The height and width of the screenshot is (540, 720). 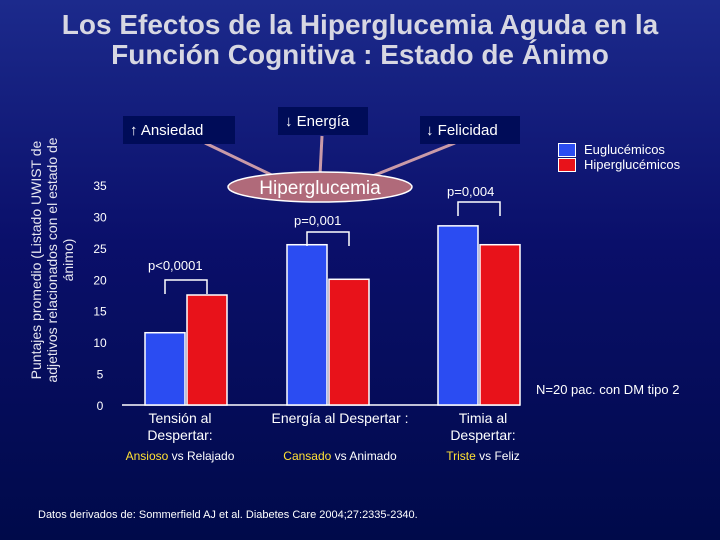 What do you see at coordinates (483, 426) in the screenshot?
I see `group-label-3: Timia al Despertar:` at bounding box center [483, 426].